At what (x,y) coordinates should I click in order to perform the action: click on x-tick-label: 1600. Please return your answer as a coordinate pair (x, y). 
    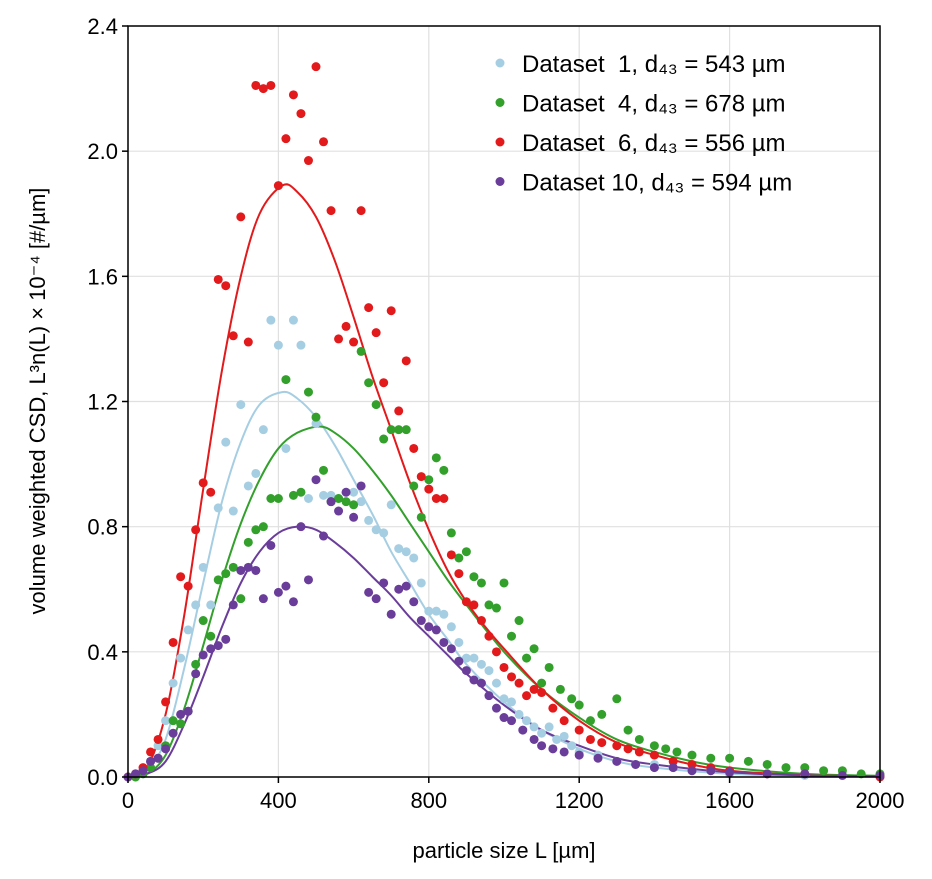
    Looking at the image, I should click on (729, 800).